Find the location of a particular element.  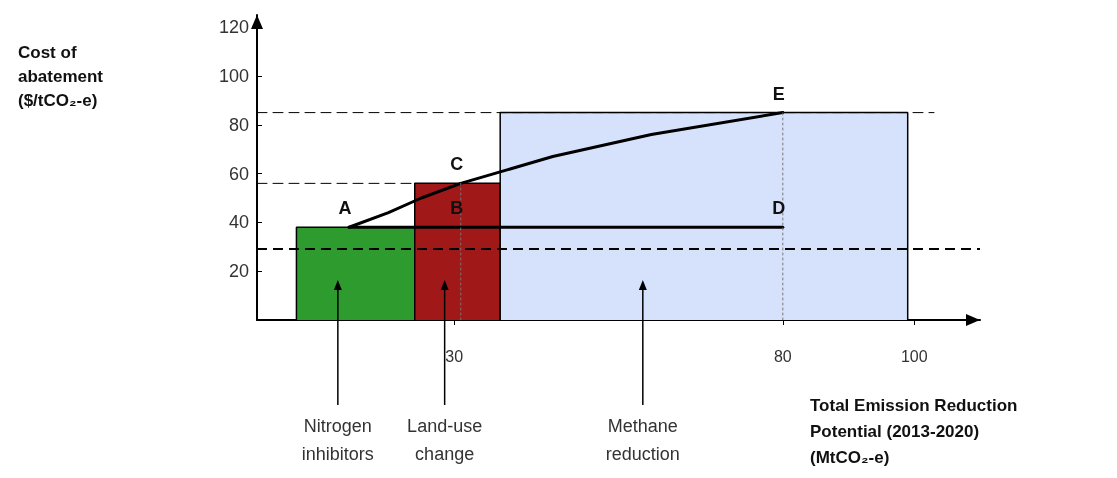

text: Methane reduction is located at coordinates (642, 440).